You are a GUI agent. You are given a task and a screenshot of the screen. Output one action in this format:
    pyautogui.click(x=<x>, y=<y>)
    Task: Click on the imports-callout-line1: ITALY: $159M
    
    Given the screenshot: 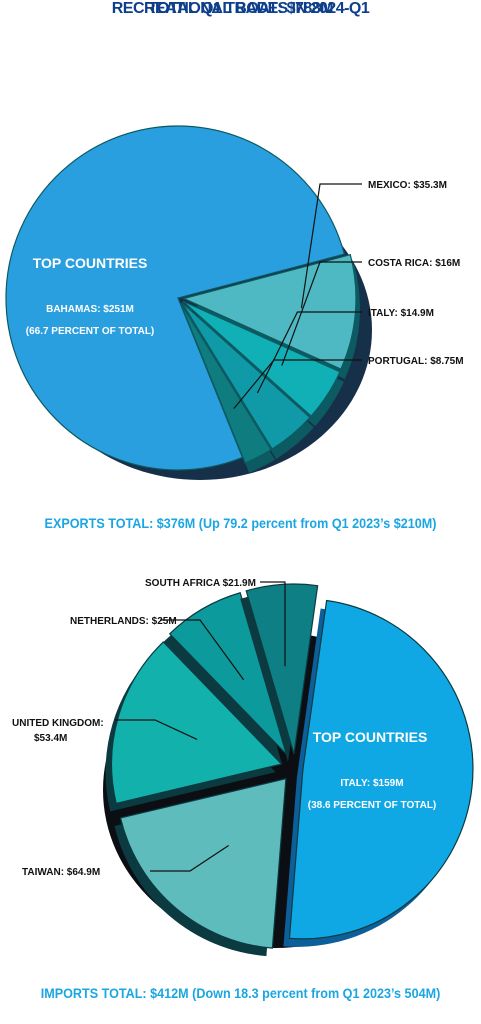 What is the action you would take?
    pyautogui.click(x=371, y=783)
    